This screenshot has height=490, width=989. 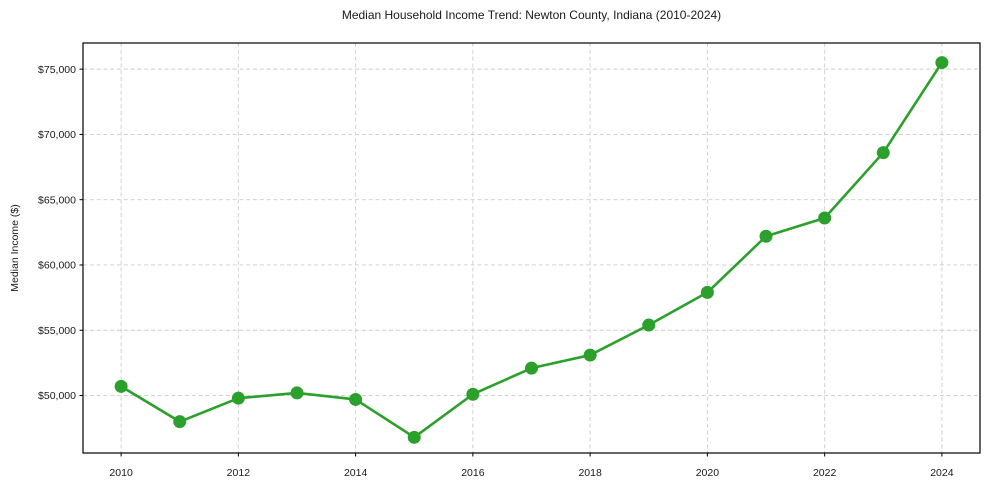 I want to click on x-tick-label: 2014, so click(x=356, y=473).